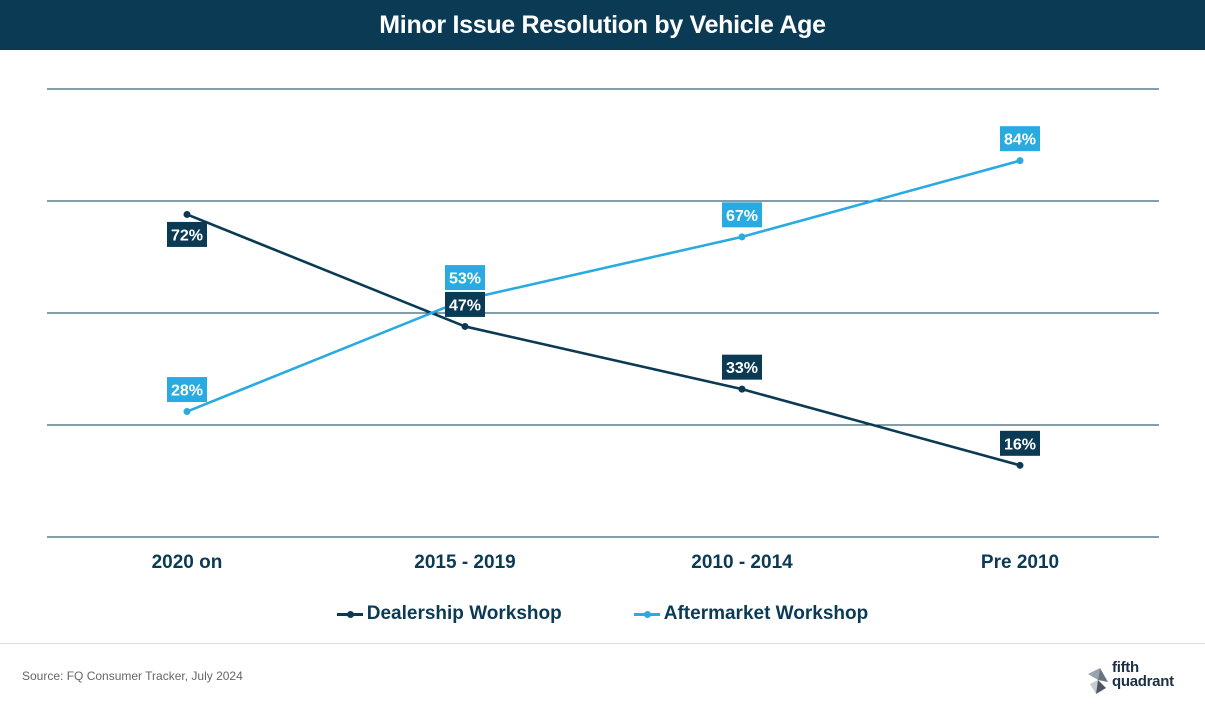  Describe the element at coordinates (602, 643) in the screenshot. I see `footer-divider` at that location.